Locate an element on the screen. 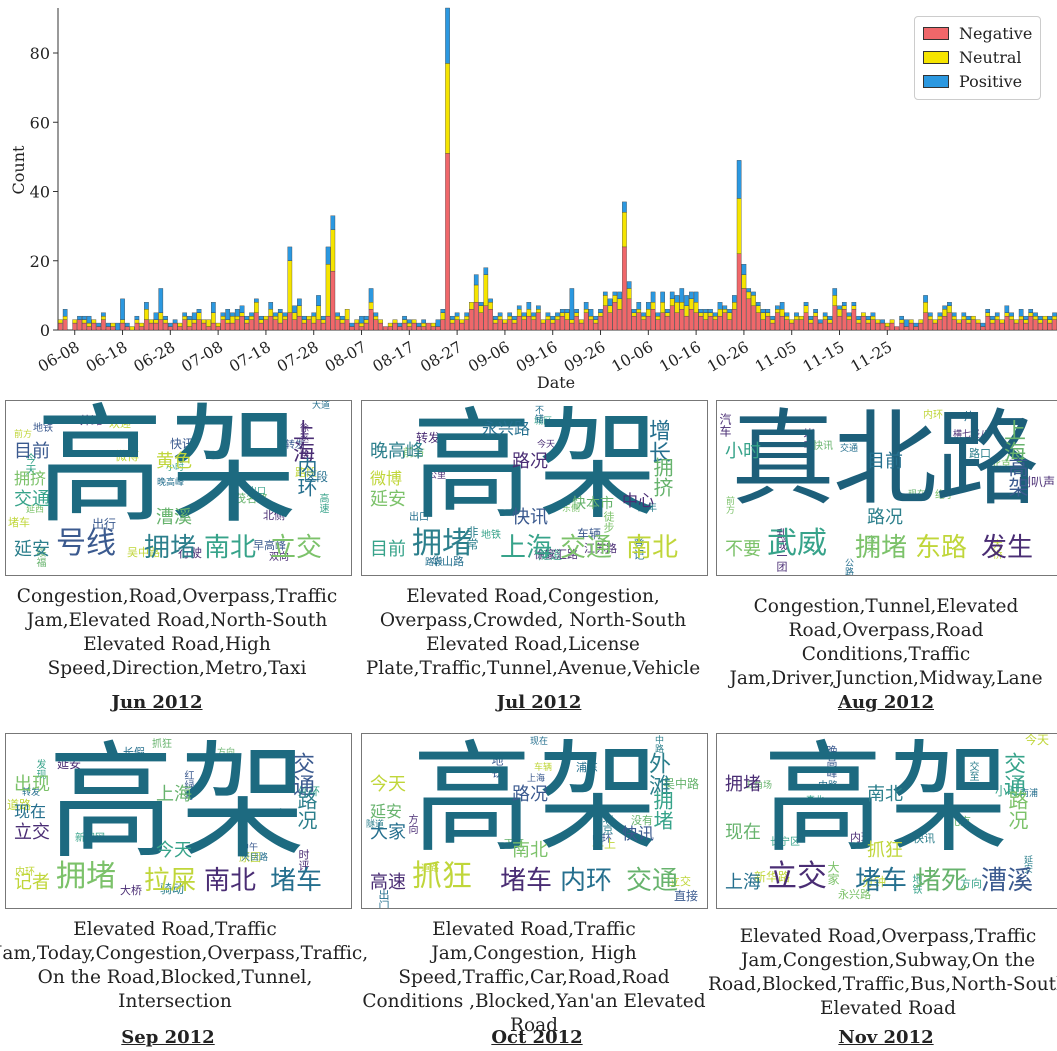 This screenshot has width=1057, height=1051. wordcloud-small-word: 今天 is located at coordinates (870, 544).